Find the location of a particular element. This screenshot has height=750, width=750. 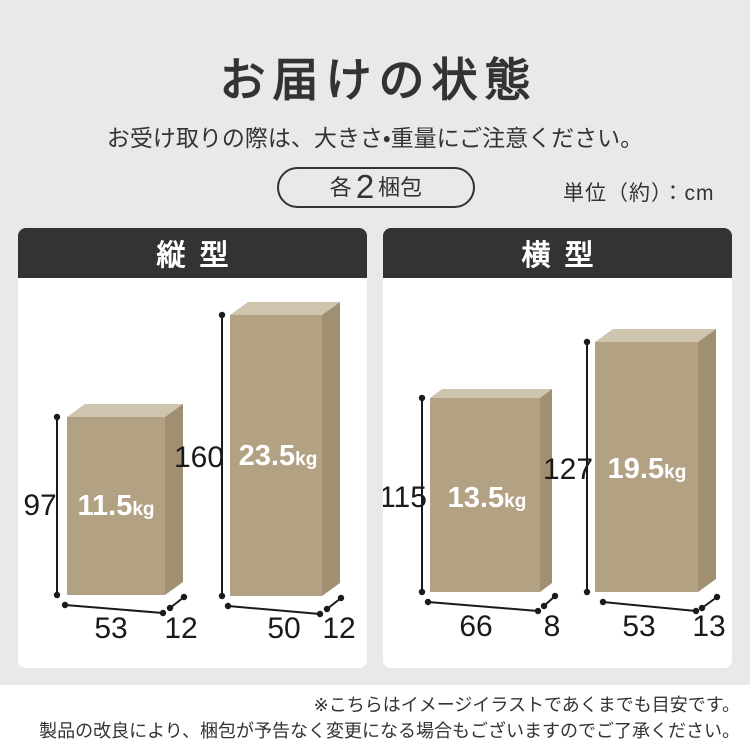

weight-label: 13.5kg is located at coordinates (487, 498).